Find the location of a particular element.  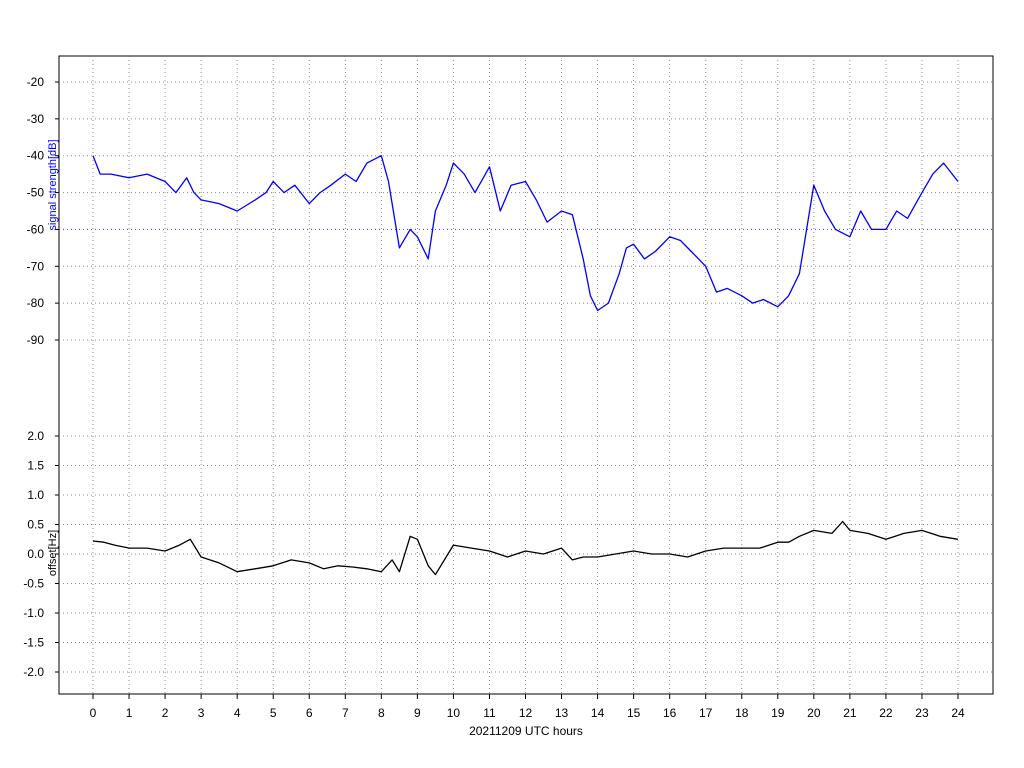

offset-y-tick-label: 0.5 is located at coordinates (35, 525).